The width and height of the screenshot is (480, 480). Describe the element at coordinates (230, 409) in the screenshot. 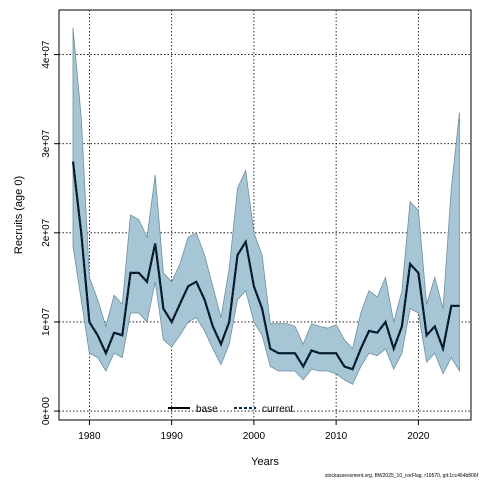

I see `legend: base current` at that location.